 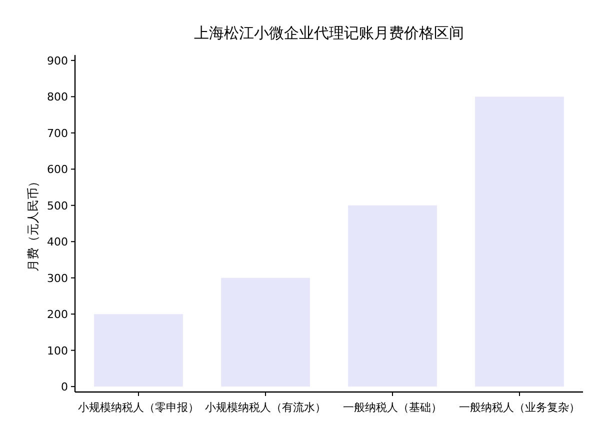 What do you see at coordinates (265, 407) in the screenshot?
I see `x-tick-label: 小规模纳税人（有流水）` at bounding box center [265, 407].